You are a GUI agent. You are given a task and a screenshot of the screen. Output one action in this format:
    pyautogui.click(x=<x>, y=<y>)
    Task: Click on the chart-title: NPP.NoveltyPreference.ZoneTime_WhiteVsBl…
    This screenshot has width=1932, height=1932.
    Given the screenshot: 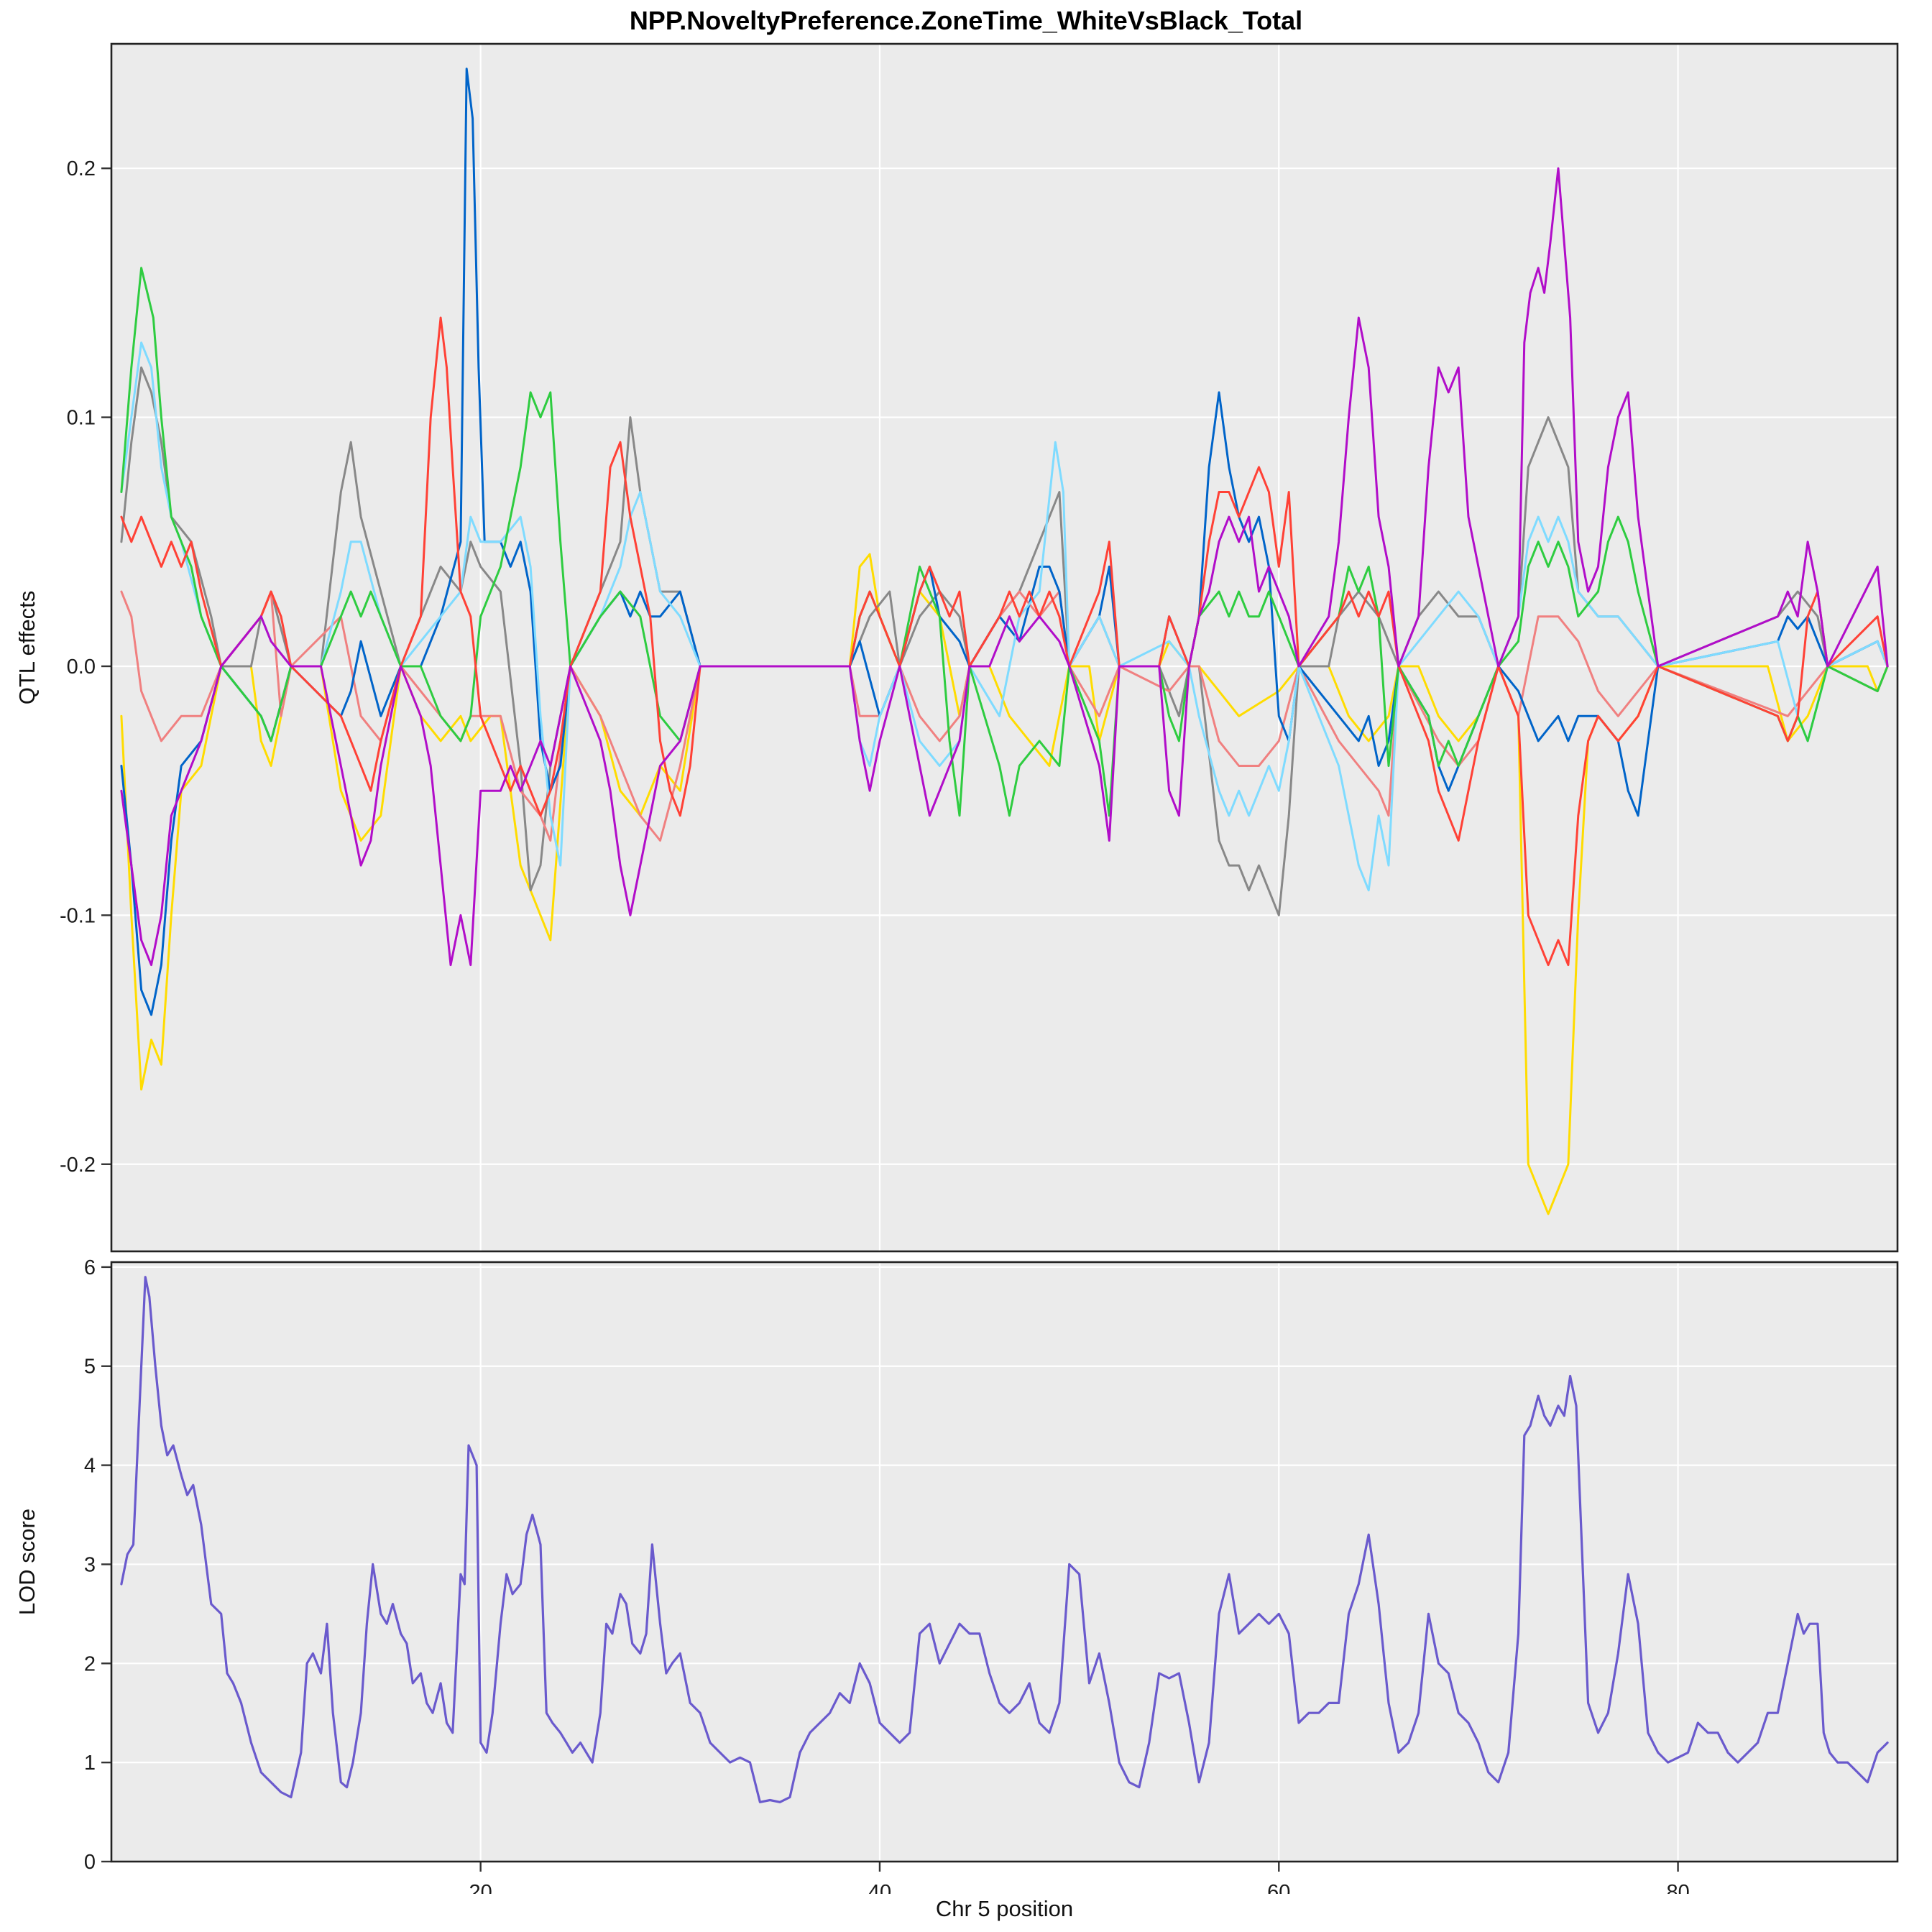 What is the action you would take?
    pyautogui.click(x=966, y=20)
    